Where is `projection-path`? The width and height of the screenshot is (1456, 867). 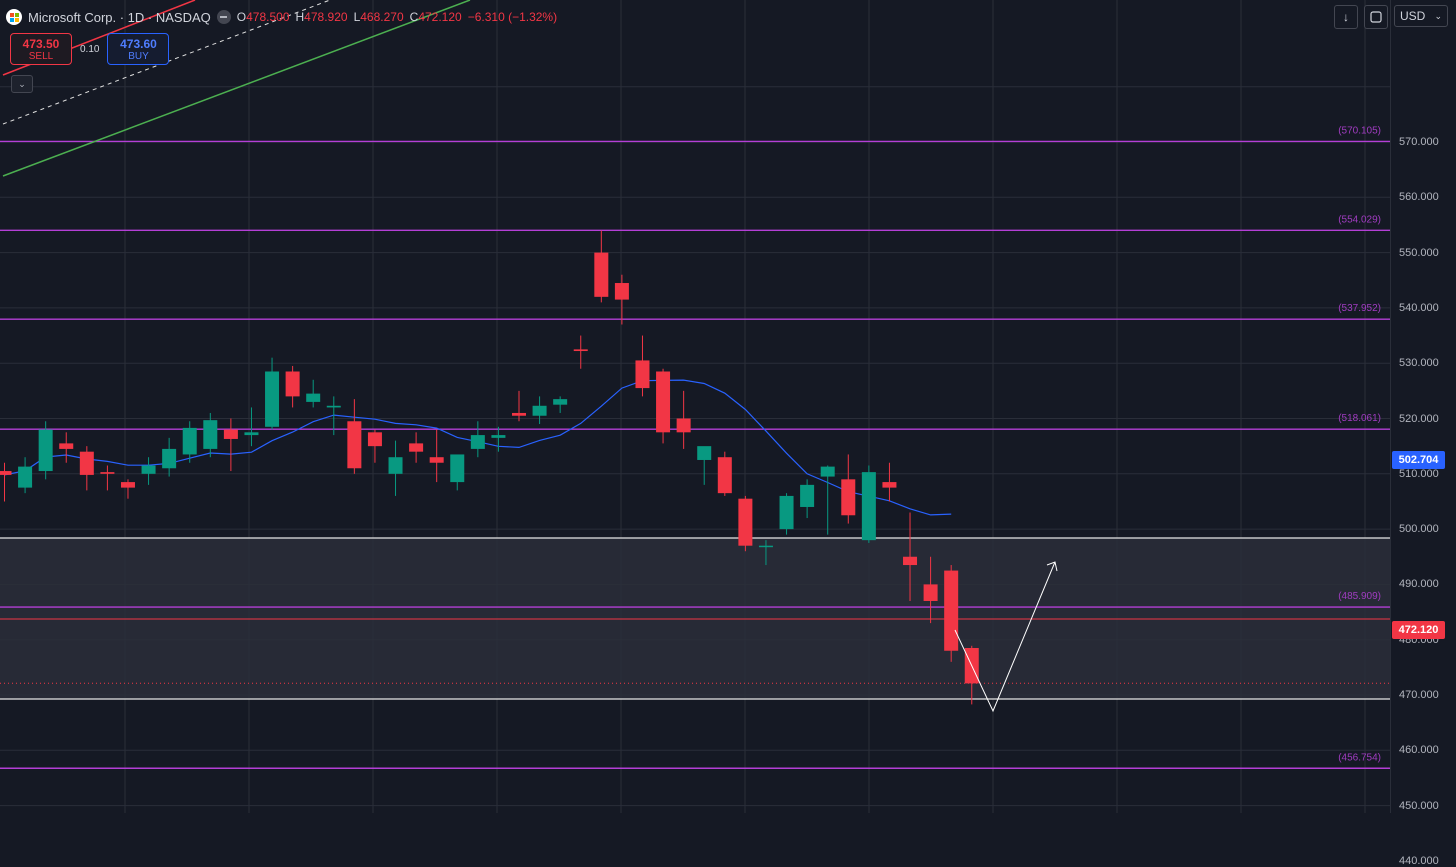 projection-path is located at coordinates (1005, 637).